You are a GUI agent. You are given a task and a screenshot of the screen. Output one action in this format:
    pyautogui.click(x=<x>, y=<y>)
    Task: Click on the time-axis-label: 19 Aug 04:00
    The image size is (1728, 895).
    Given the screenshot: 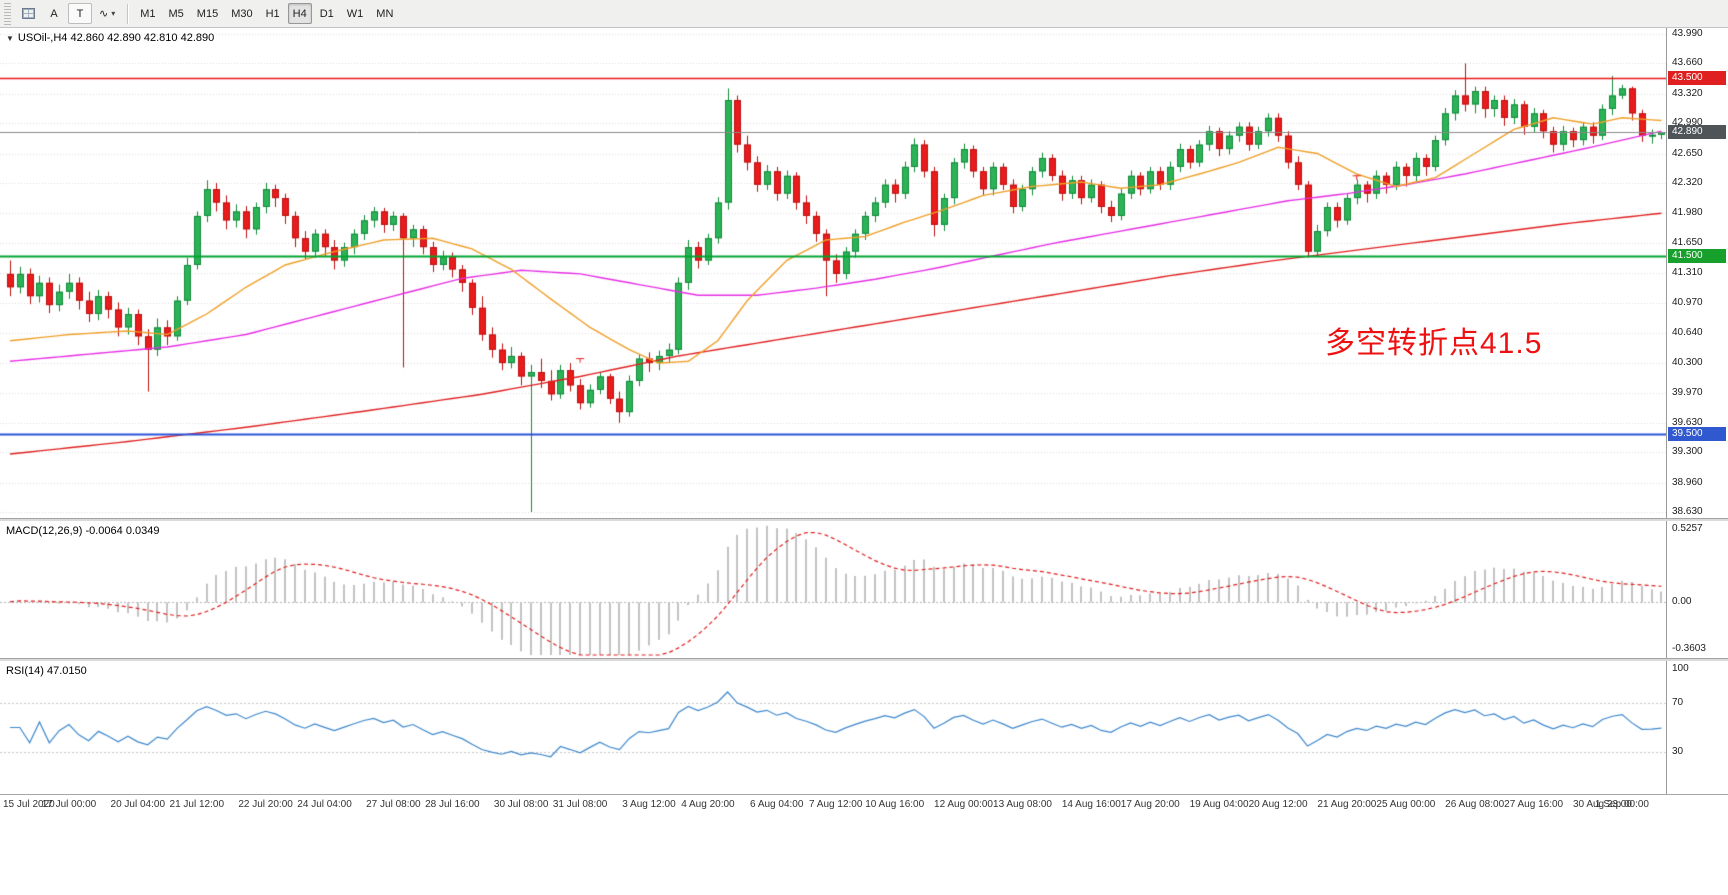 What is the action you would take?
    pyautogui.click(x=1219, y=804)
    